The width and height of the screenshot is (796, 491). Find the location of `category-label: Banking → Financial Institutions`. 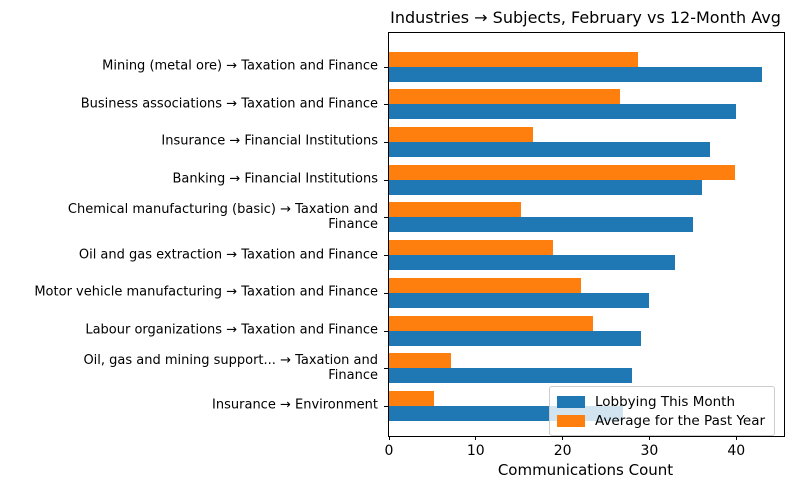

category-label: Banking → Financial Institutions is located at coordinates (275, 179).